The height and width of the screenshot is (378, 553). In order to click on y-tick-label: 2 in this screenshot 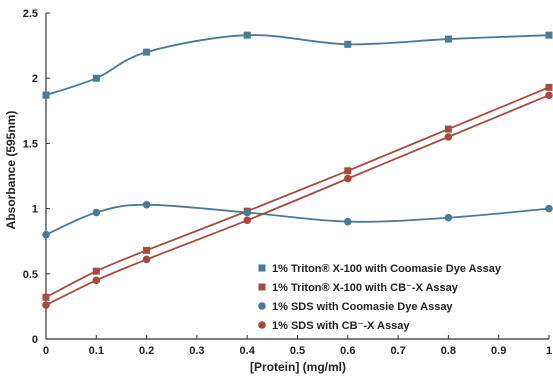, I will do `click(35, 79)`.